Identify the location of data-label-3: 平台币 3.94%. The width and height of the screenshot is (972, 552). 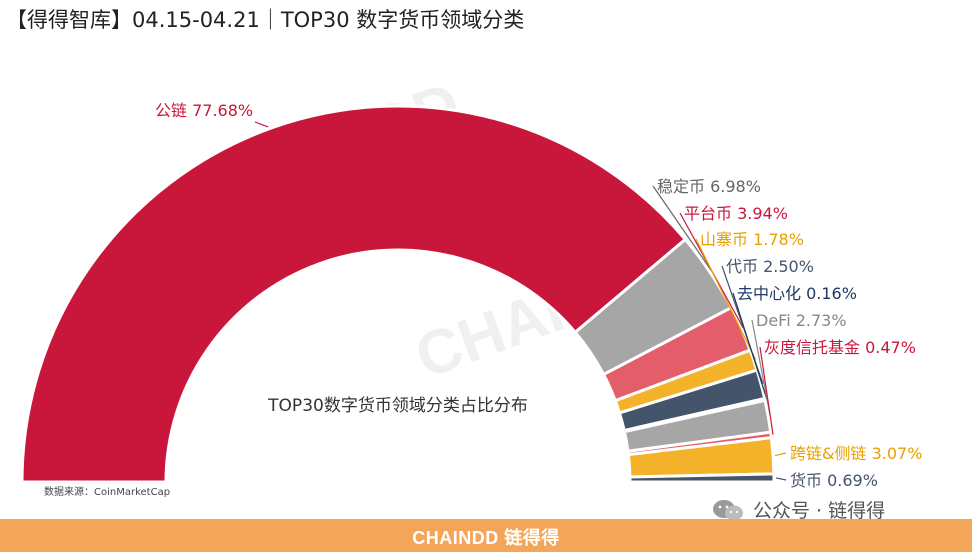
(736, 213).